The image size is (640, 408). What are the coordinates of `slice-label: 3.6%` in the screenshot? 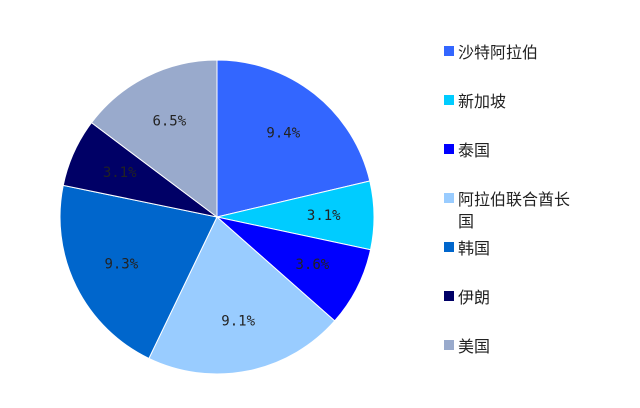 It's located at (312, 265).